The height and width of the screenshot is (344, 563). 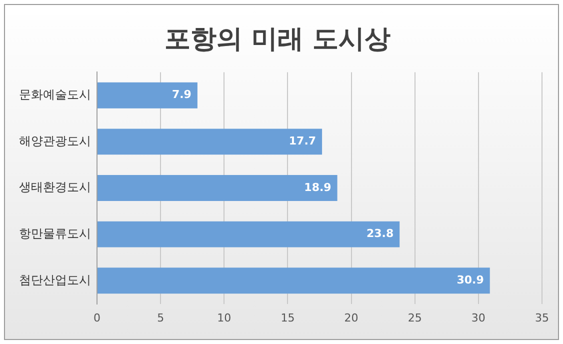 I want to click on y-tick-label: 첨단산업도시, so click(x=55, y=279).